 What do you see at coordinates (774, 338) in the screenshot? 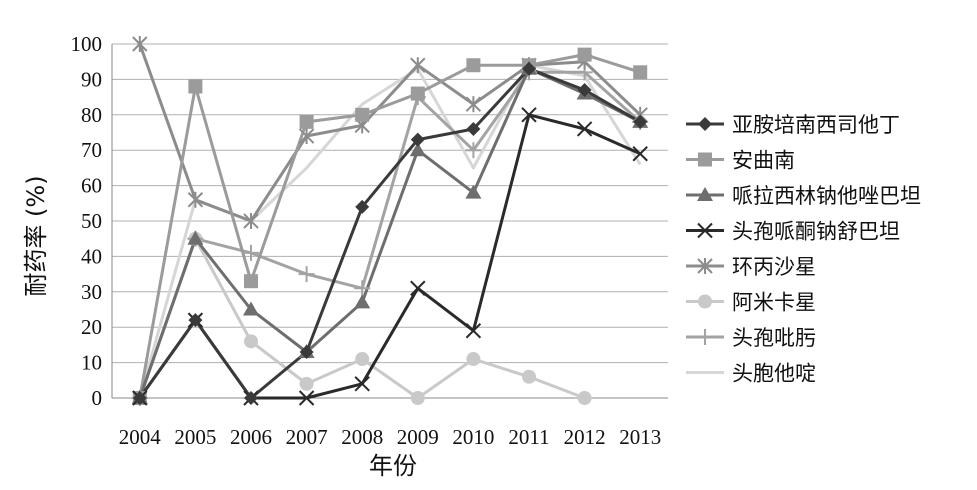
I see `legend-label: 头孢吡肟` at bounding box center [774, 338].